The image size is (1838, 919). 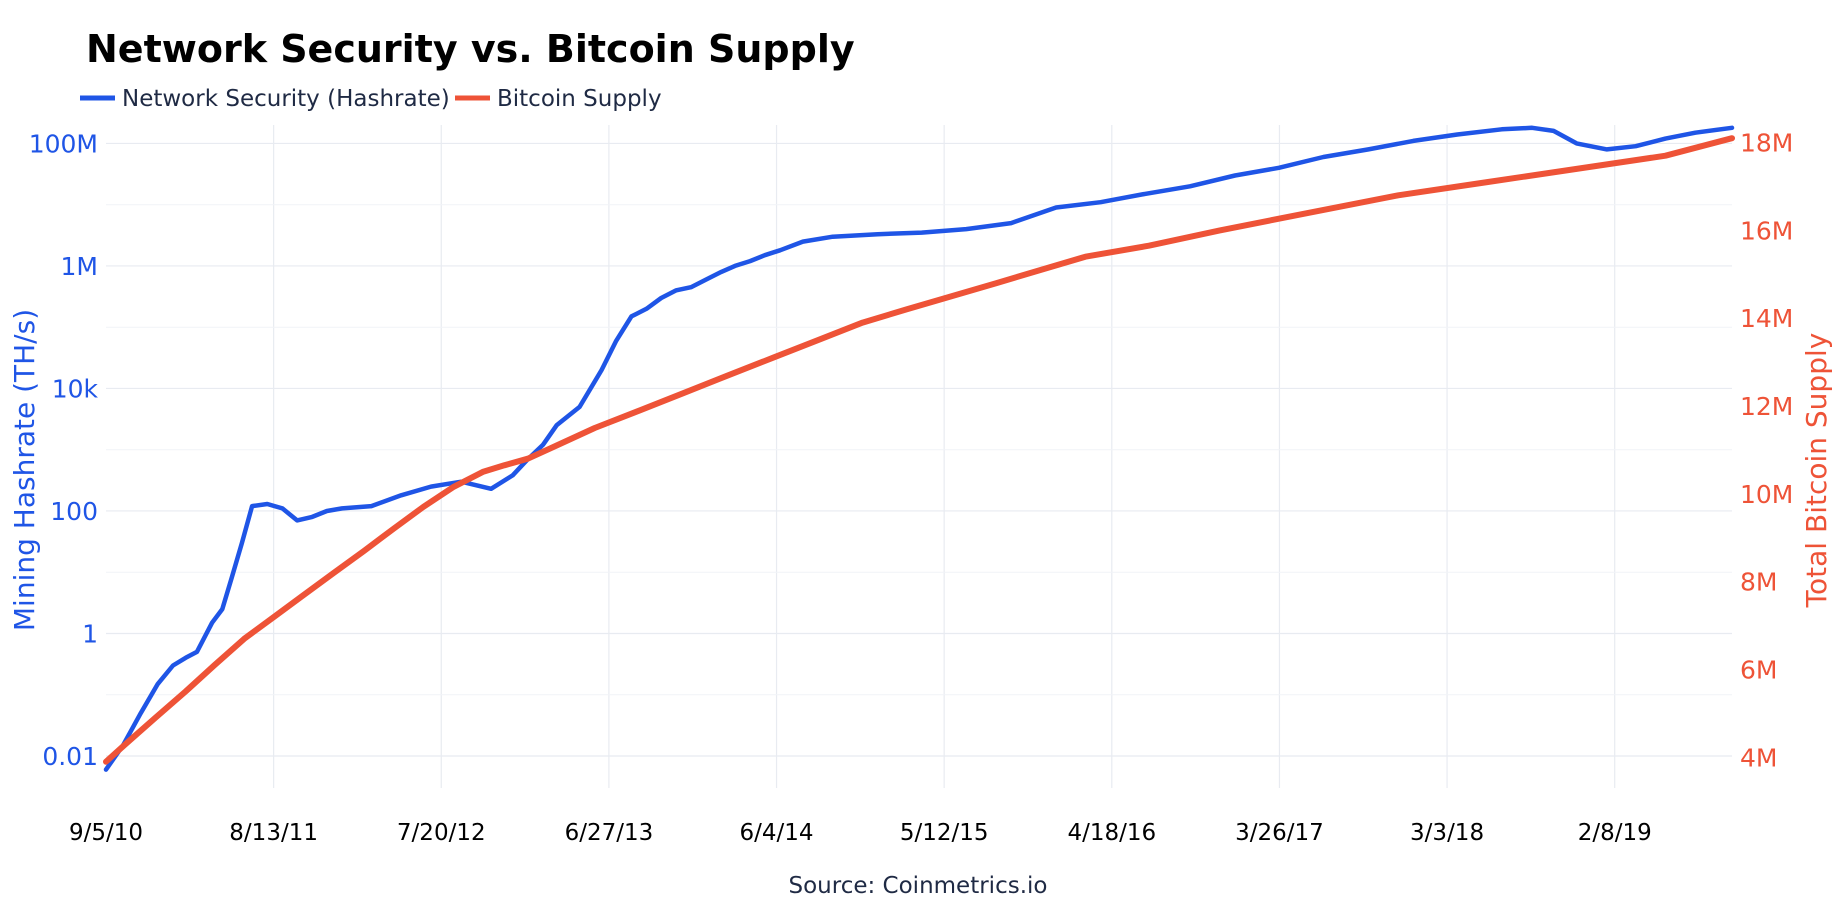 I want to click on y-right-tick-label: 8M, so click(x=1758, y=582).